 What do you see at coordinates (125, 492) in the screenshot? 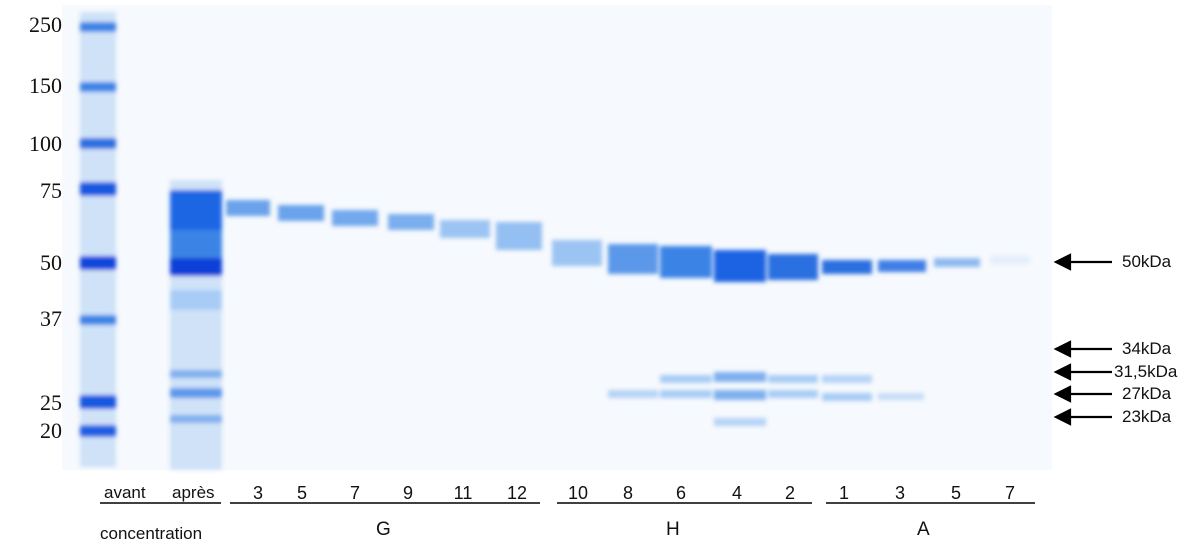
I see `label-avant: avant` at bounding box center [125, 492].